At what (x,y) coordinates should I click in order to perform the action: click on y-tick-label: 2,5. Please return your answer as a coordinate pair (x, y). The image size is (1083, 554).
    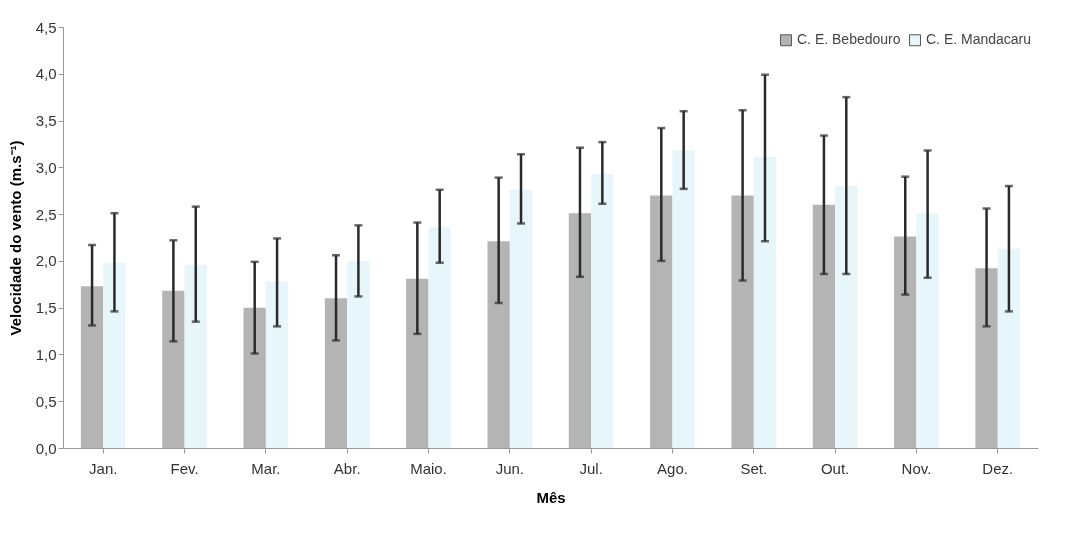
    Looking at the image, I should click on (46, 214).